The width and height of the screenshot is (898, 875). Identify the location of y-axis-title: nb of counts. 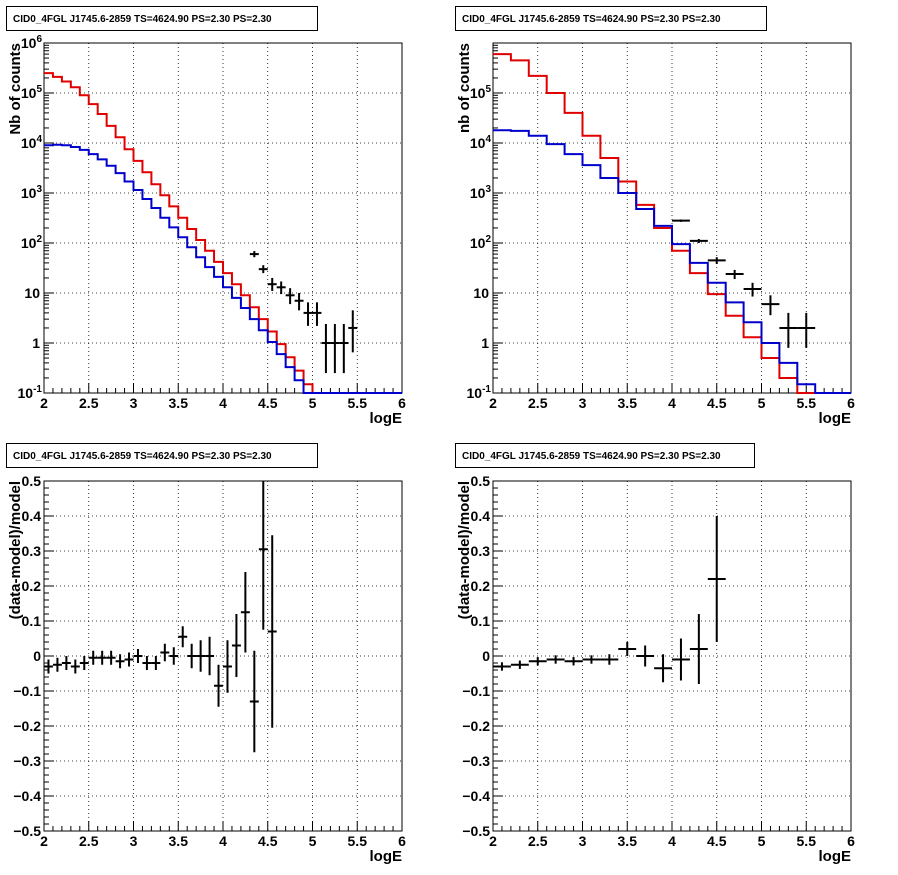
(464, 88).